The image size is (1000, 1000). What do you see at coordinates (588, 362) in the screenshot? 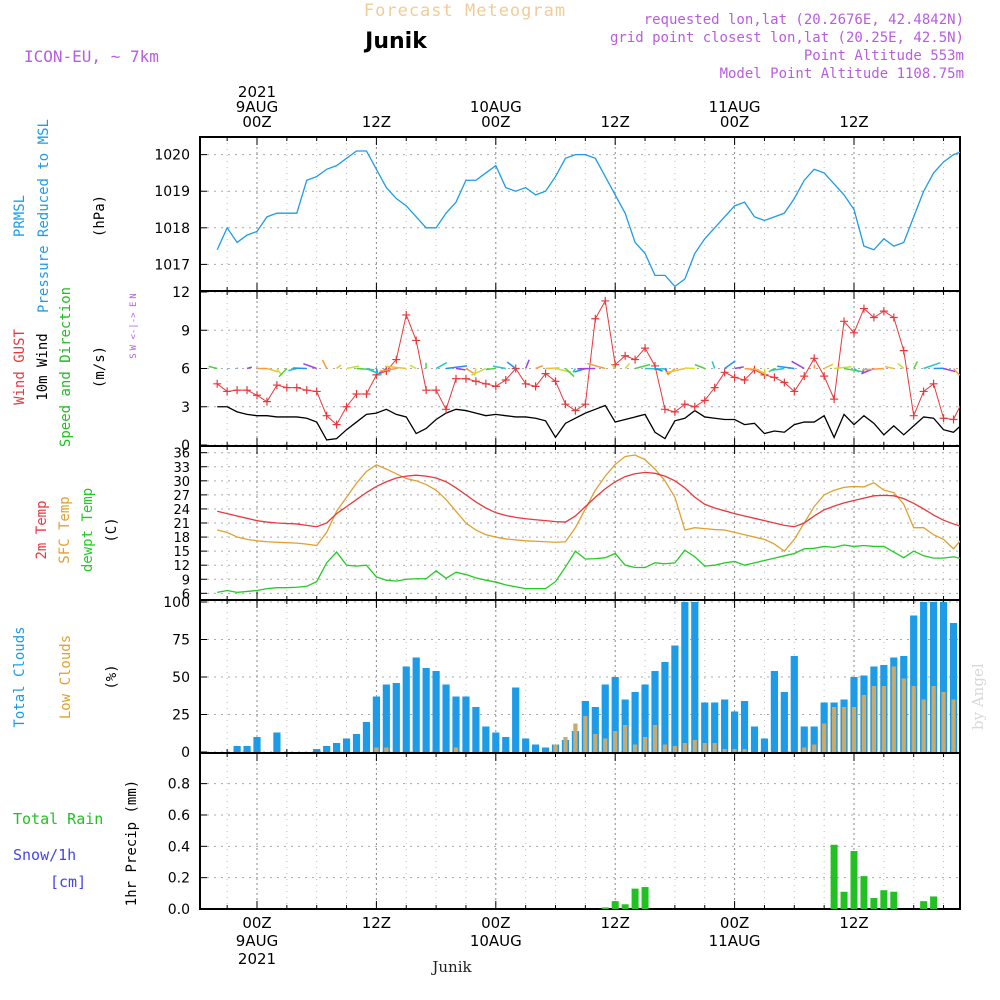
I see `wind-gust-line` at bounding box center [588, 362].